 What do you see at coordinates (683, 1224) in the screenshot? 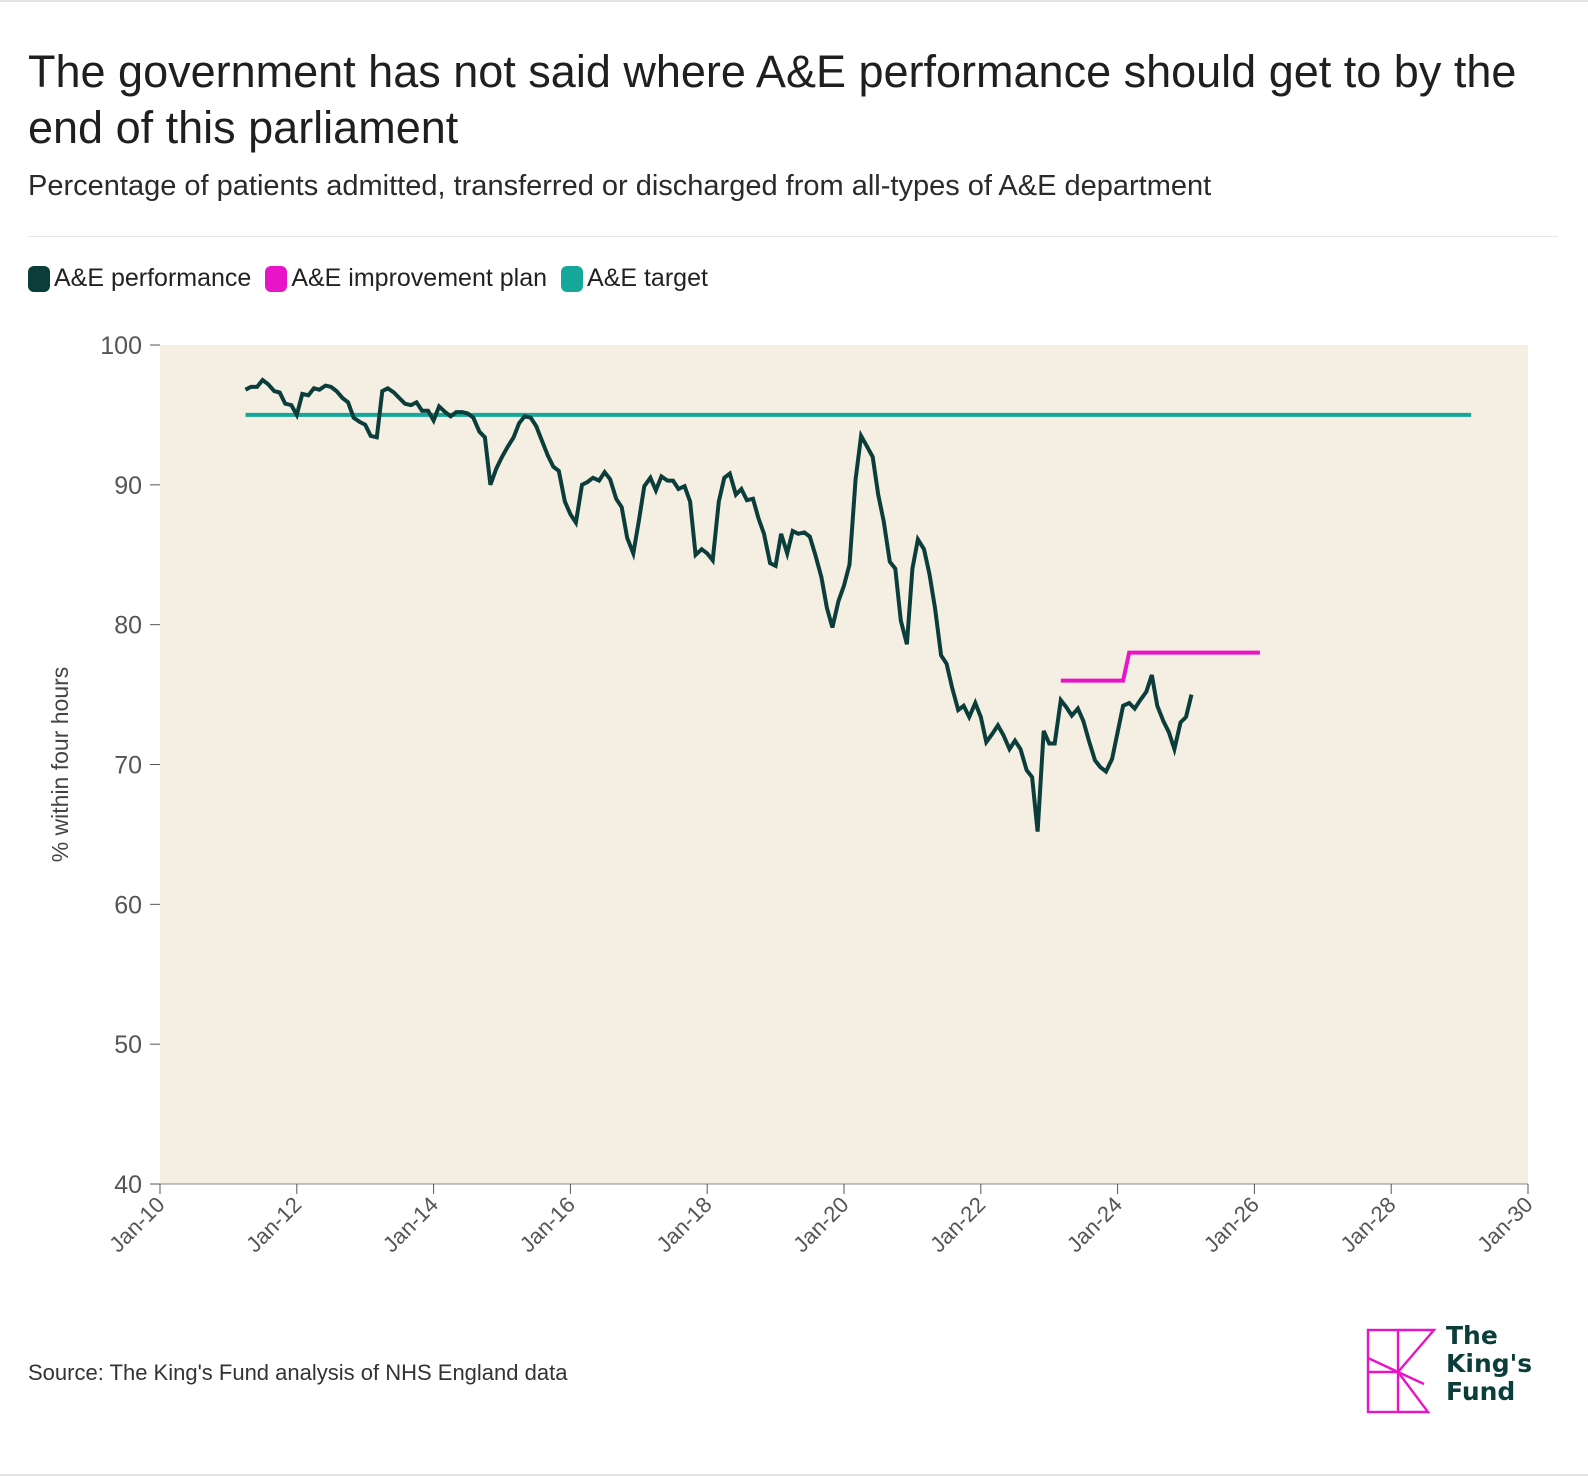
I see `x-tick-label: Jan-18` at bounding box center [683, 1224].